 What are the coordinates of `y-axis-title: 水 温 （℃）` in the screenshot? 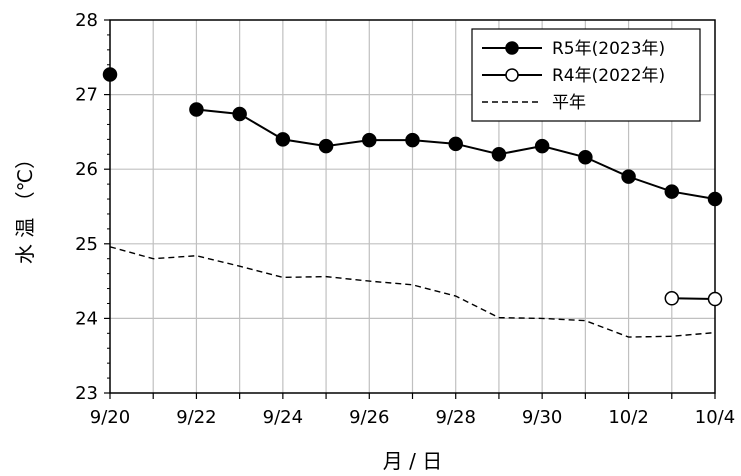 It's located at (25, 206).